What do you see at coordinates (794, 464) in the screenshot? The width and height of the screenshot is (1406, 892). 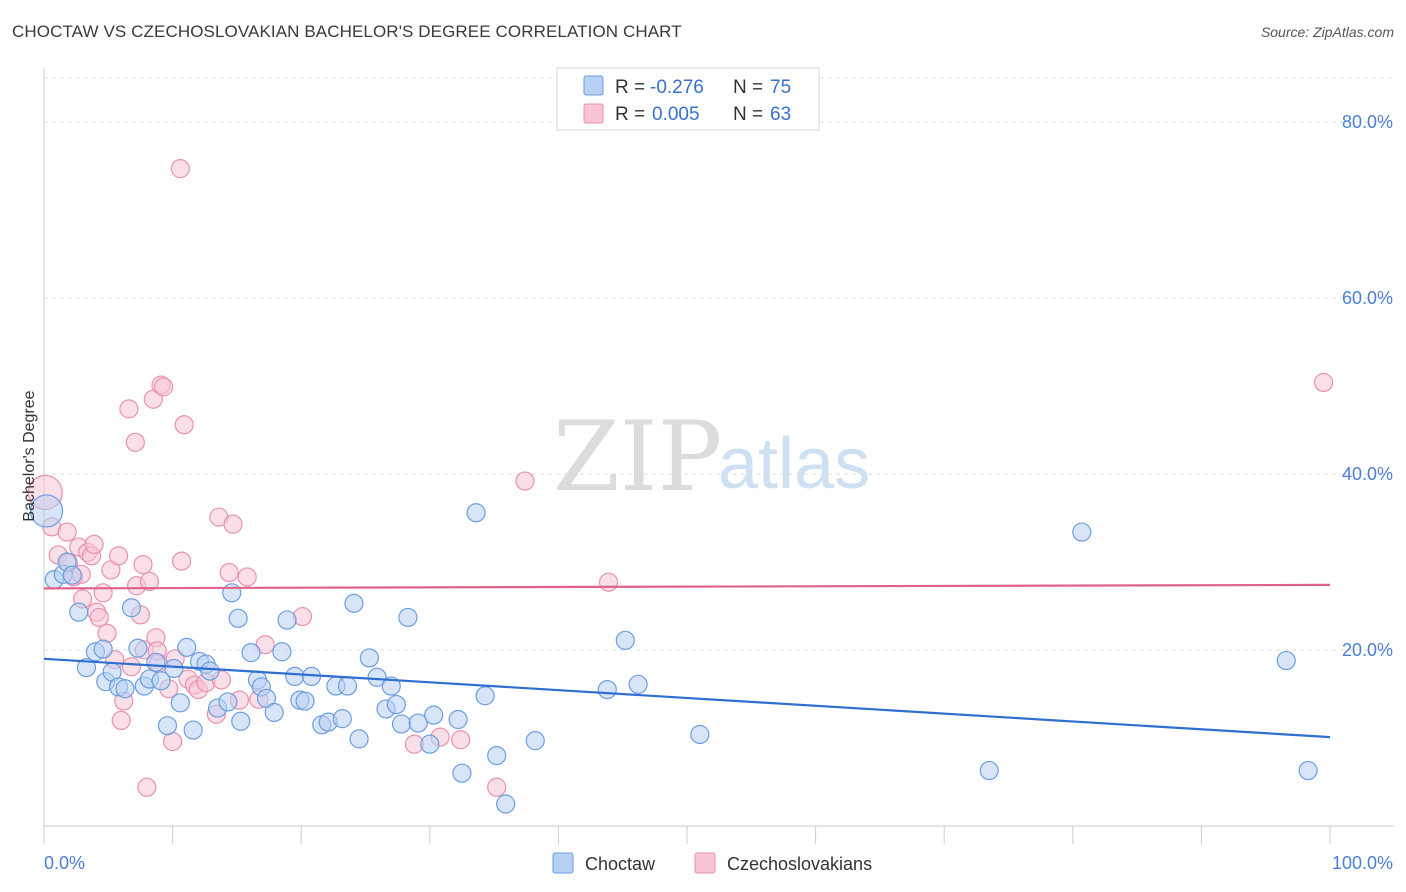 I see `watermark-atlas: atlas` at bounding box center [794, 464].